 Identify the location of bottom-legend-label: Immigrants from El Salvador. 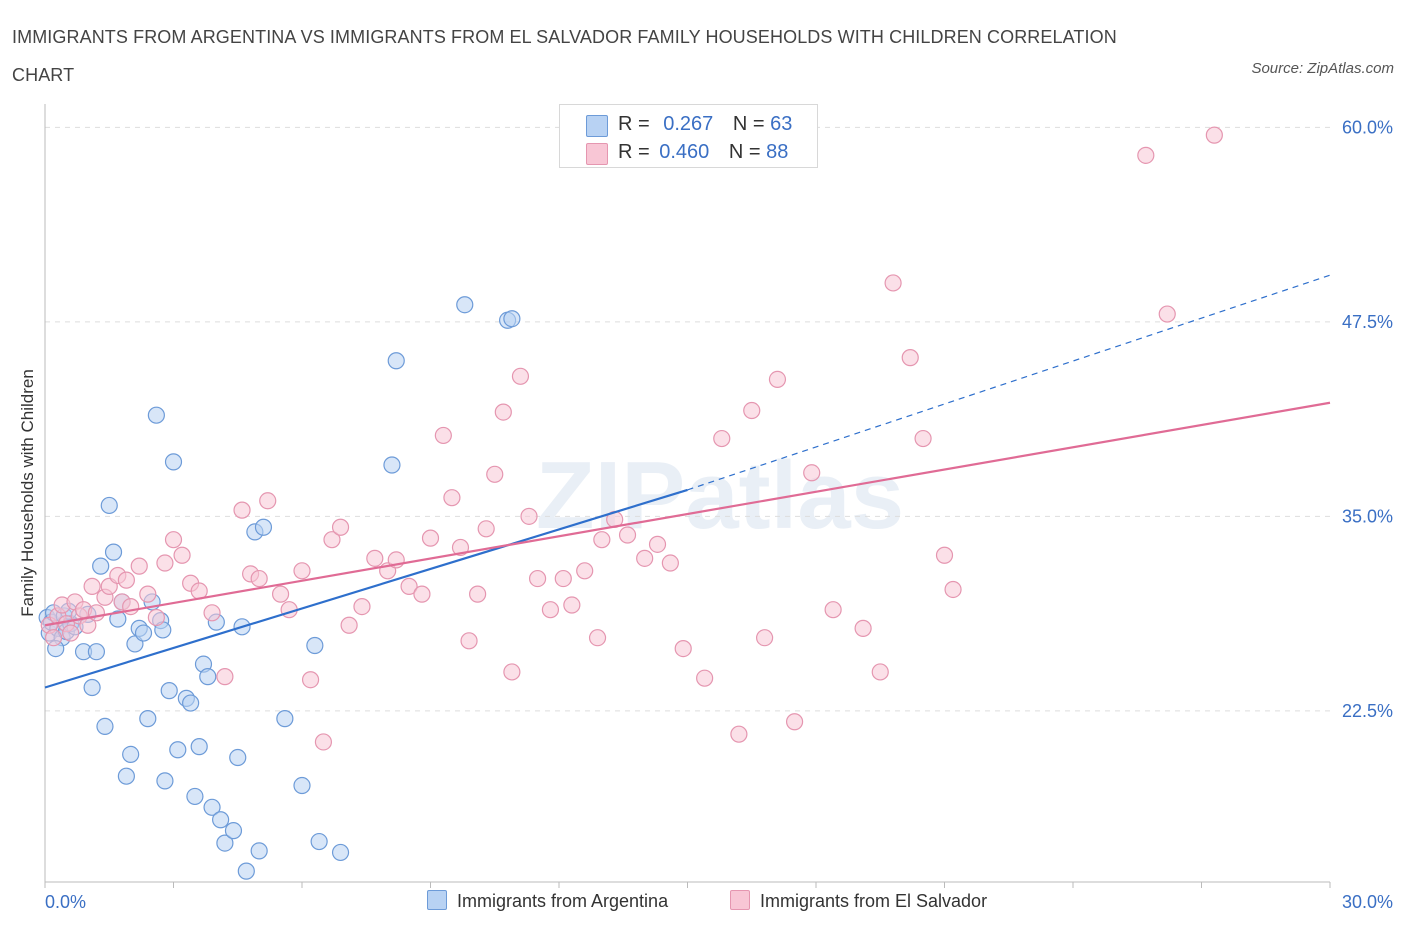
(874, 901).